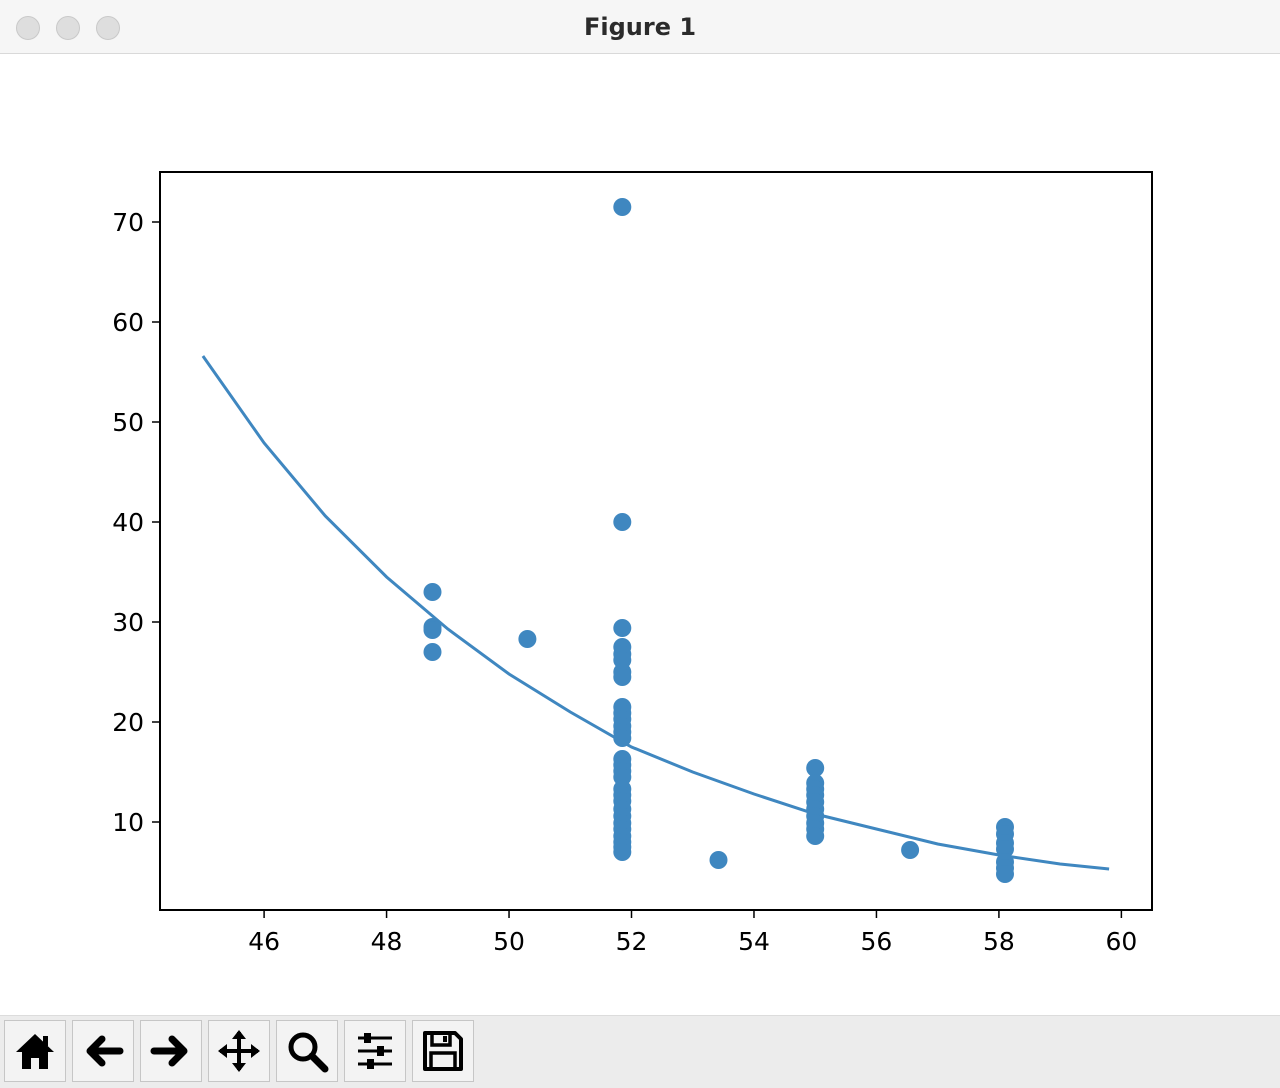 The image size is (1280, 1088). What do you see at coordinates (128, 822) in the screenshot?
I see `y-tick-label: 10` at bounding box center [128, 822].